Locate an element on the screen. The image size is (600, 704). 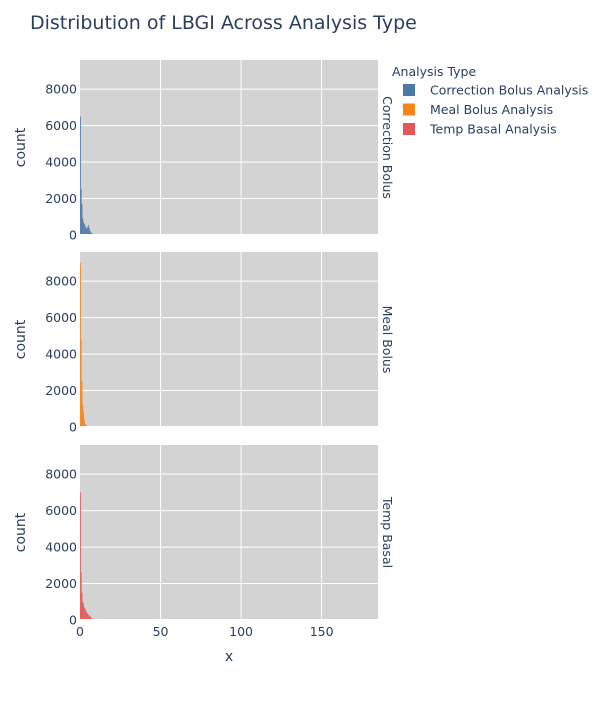
legend-item: Temp Basal Analysis is located at coordinates (480, 129).